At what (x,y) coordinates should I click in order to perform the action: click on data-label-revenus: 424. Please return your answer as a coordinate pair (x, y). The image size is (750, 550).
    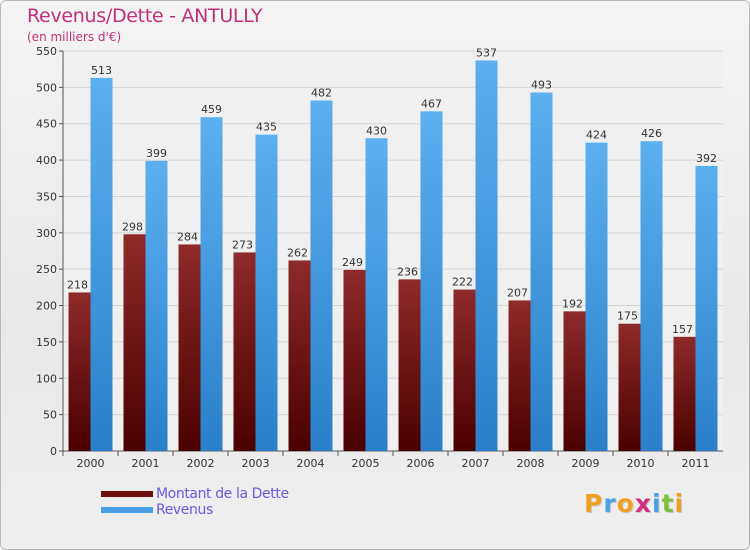
    Looking at the image, I should click on (596, 135).